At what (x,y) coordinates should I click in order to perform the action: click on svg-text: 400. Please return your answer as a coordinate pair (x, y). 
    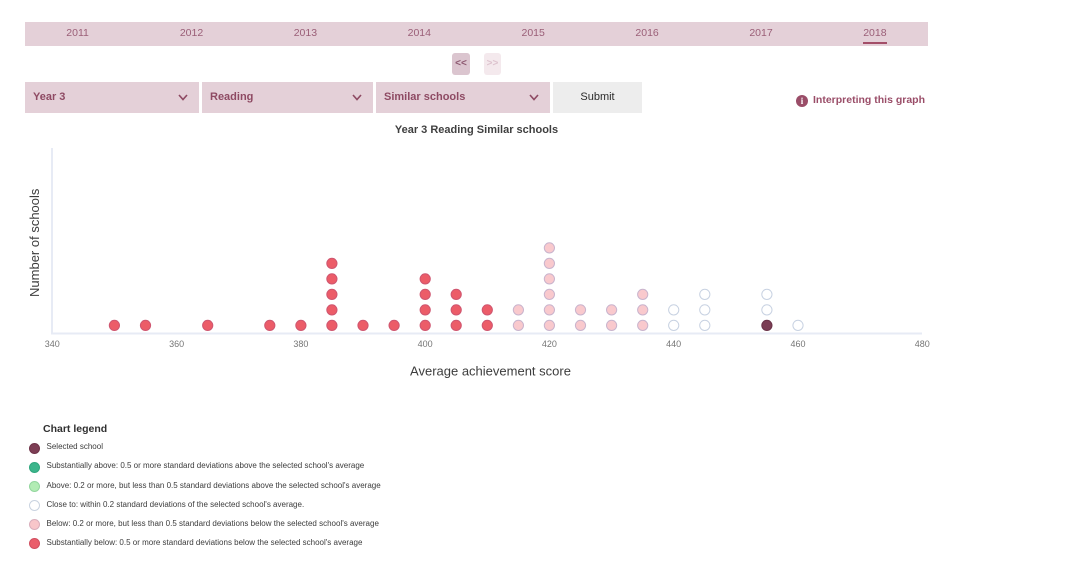
    Looking at the image, I should click on (425, 344).